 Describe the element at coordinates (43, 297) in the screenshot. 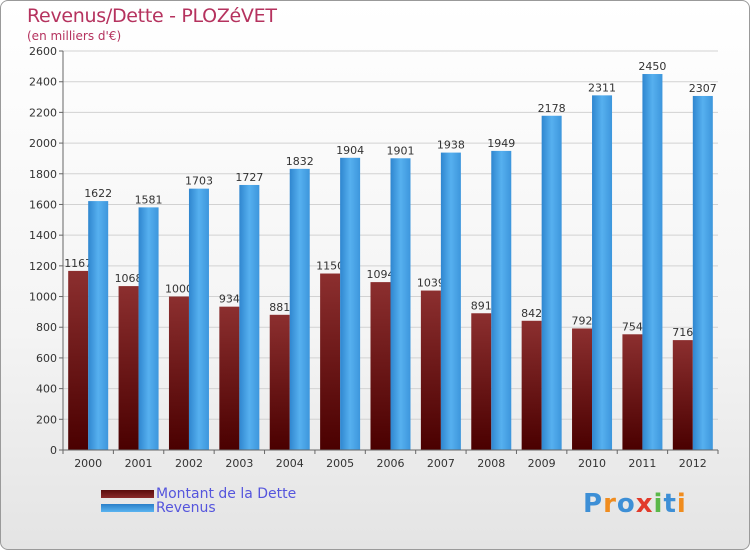

I see `y-tick-label: 1000` at that location.